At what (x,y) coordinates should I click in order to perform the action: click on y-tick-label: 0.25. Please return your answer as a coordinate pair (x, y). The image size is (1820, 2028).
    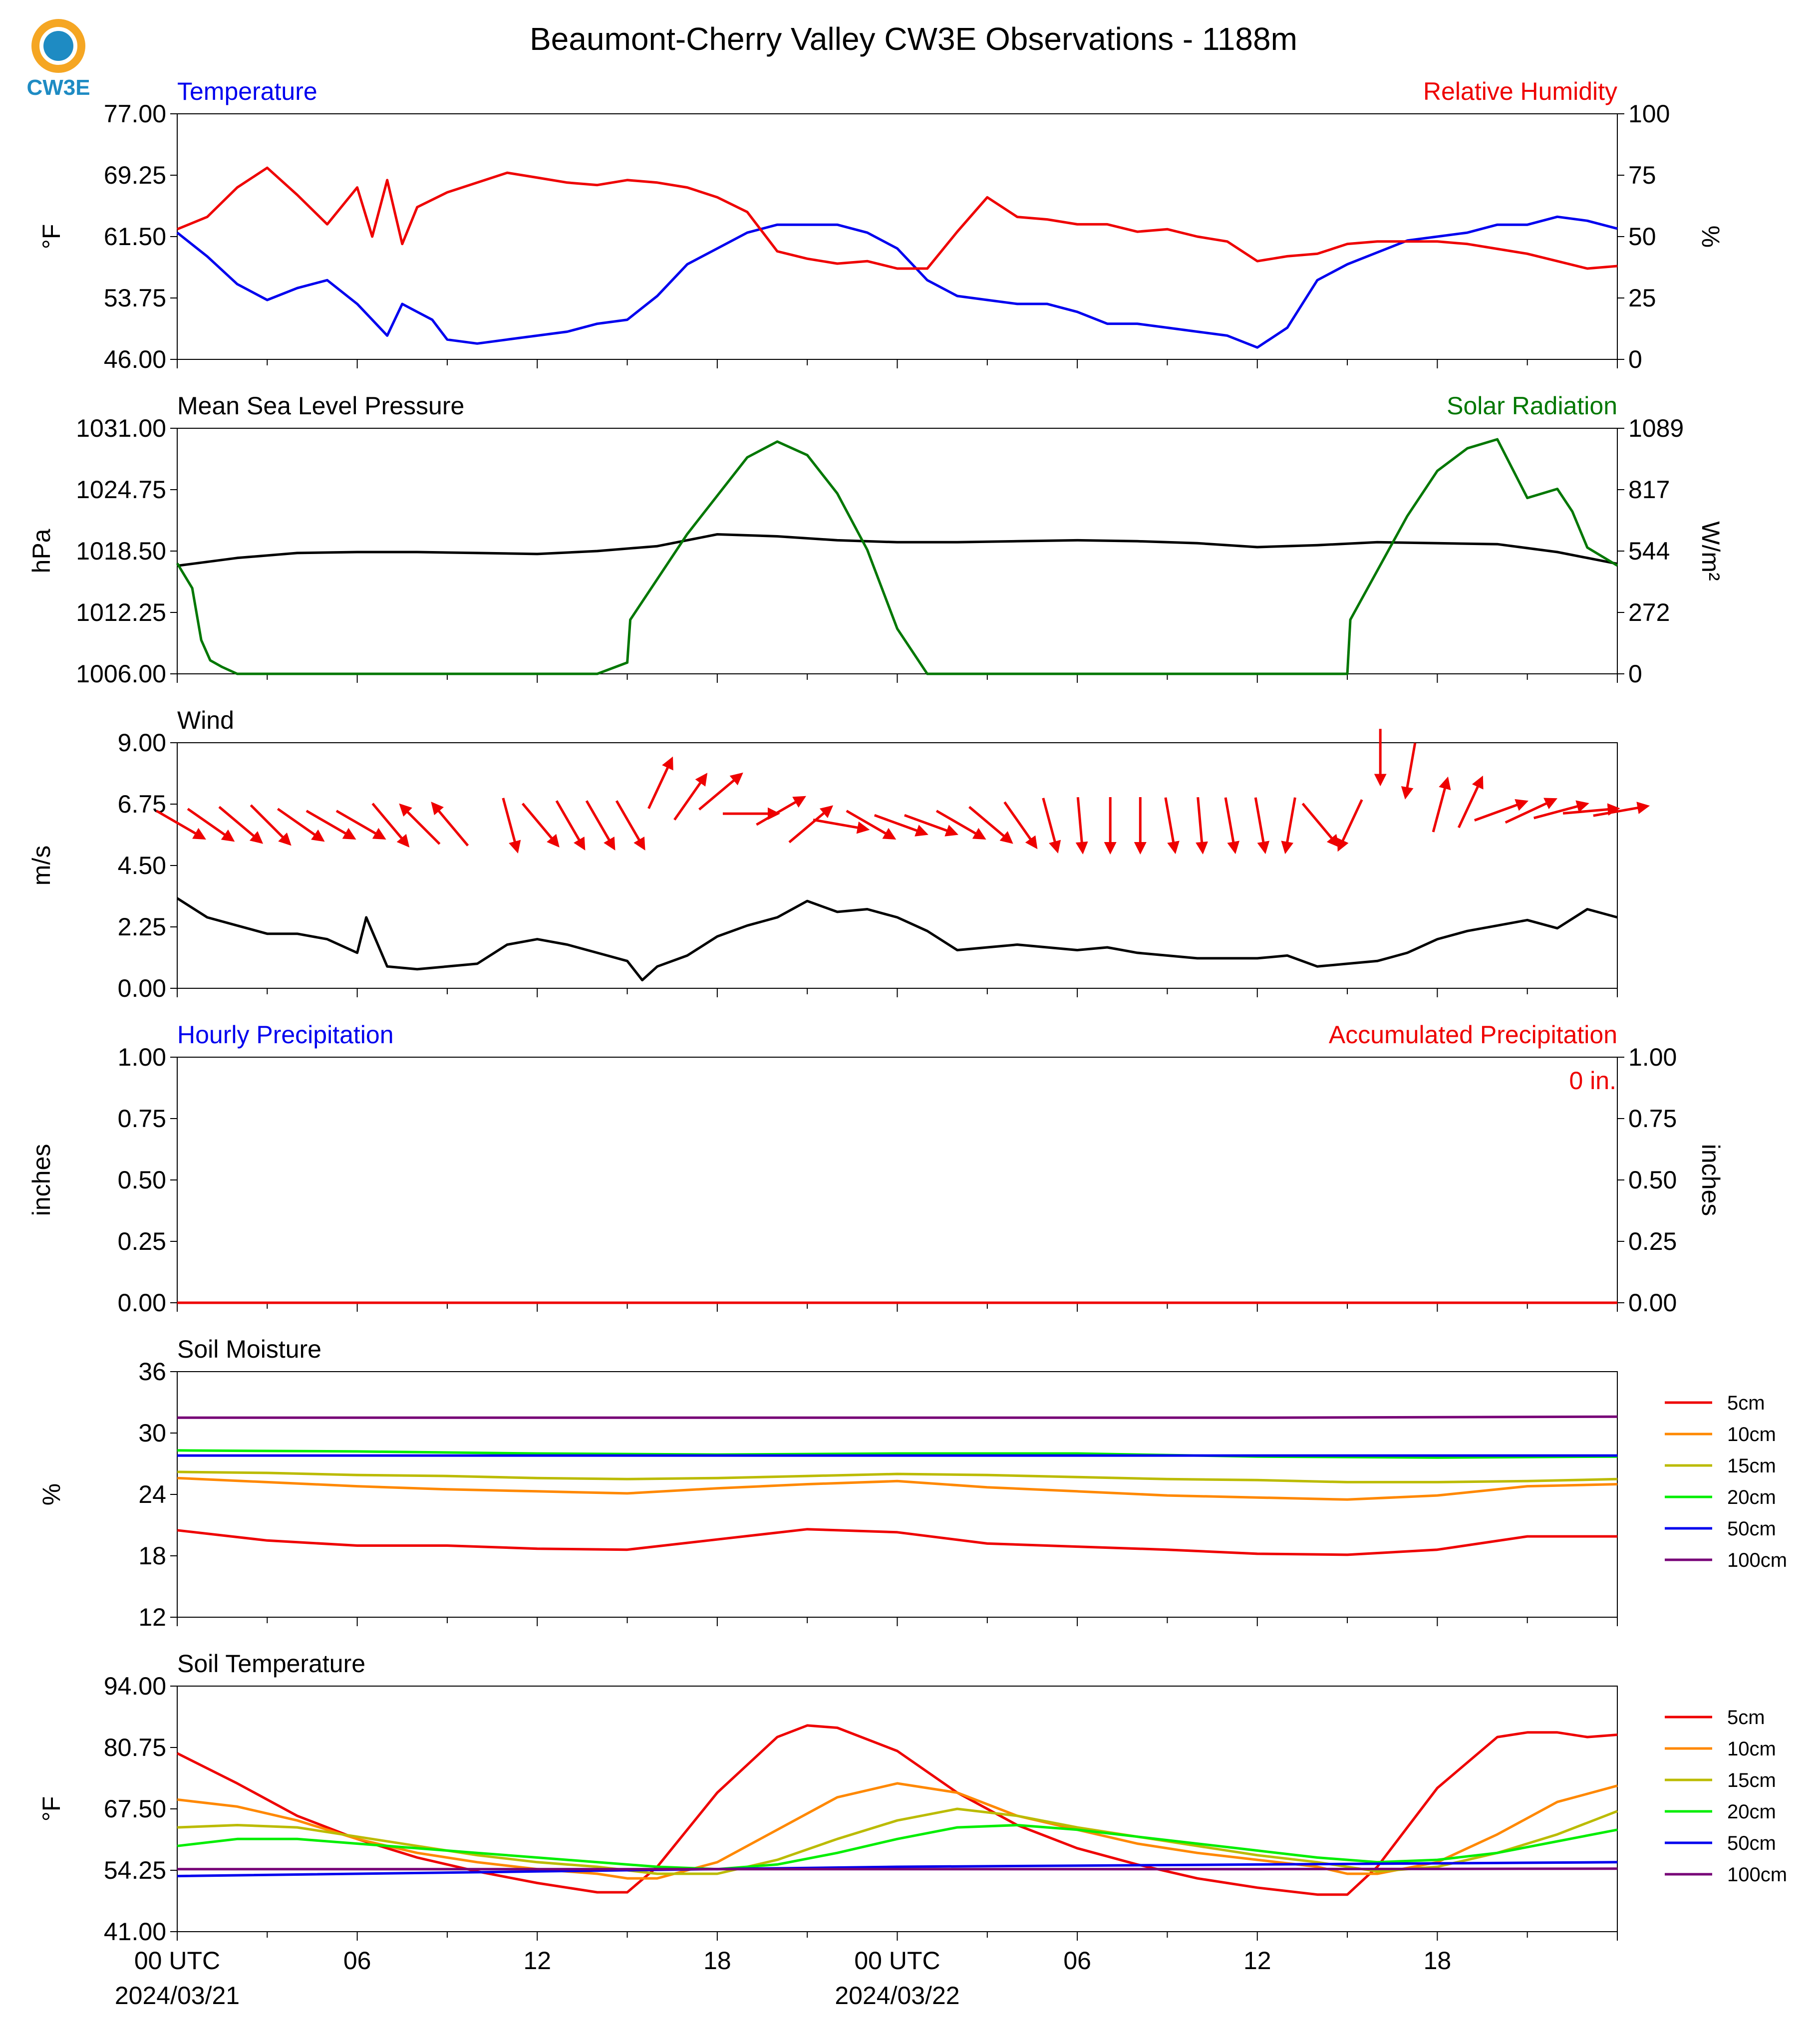
    Looking at the image, I should click on (142, 1241).